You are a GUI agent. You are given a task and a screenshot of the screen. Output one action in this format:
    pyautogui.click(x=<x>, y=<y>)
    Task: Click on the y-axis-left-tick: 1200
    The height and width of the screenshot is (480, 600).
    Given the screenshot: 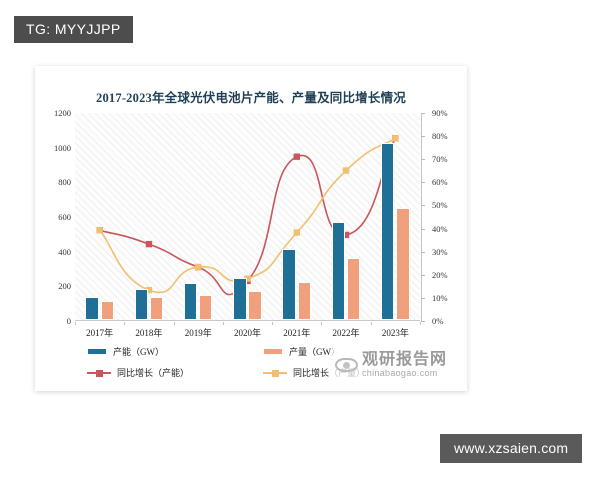 What is the action you would take?
    pyautogui.click(x=62, y=113)
    